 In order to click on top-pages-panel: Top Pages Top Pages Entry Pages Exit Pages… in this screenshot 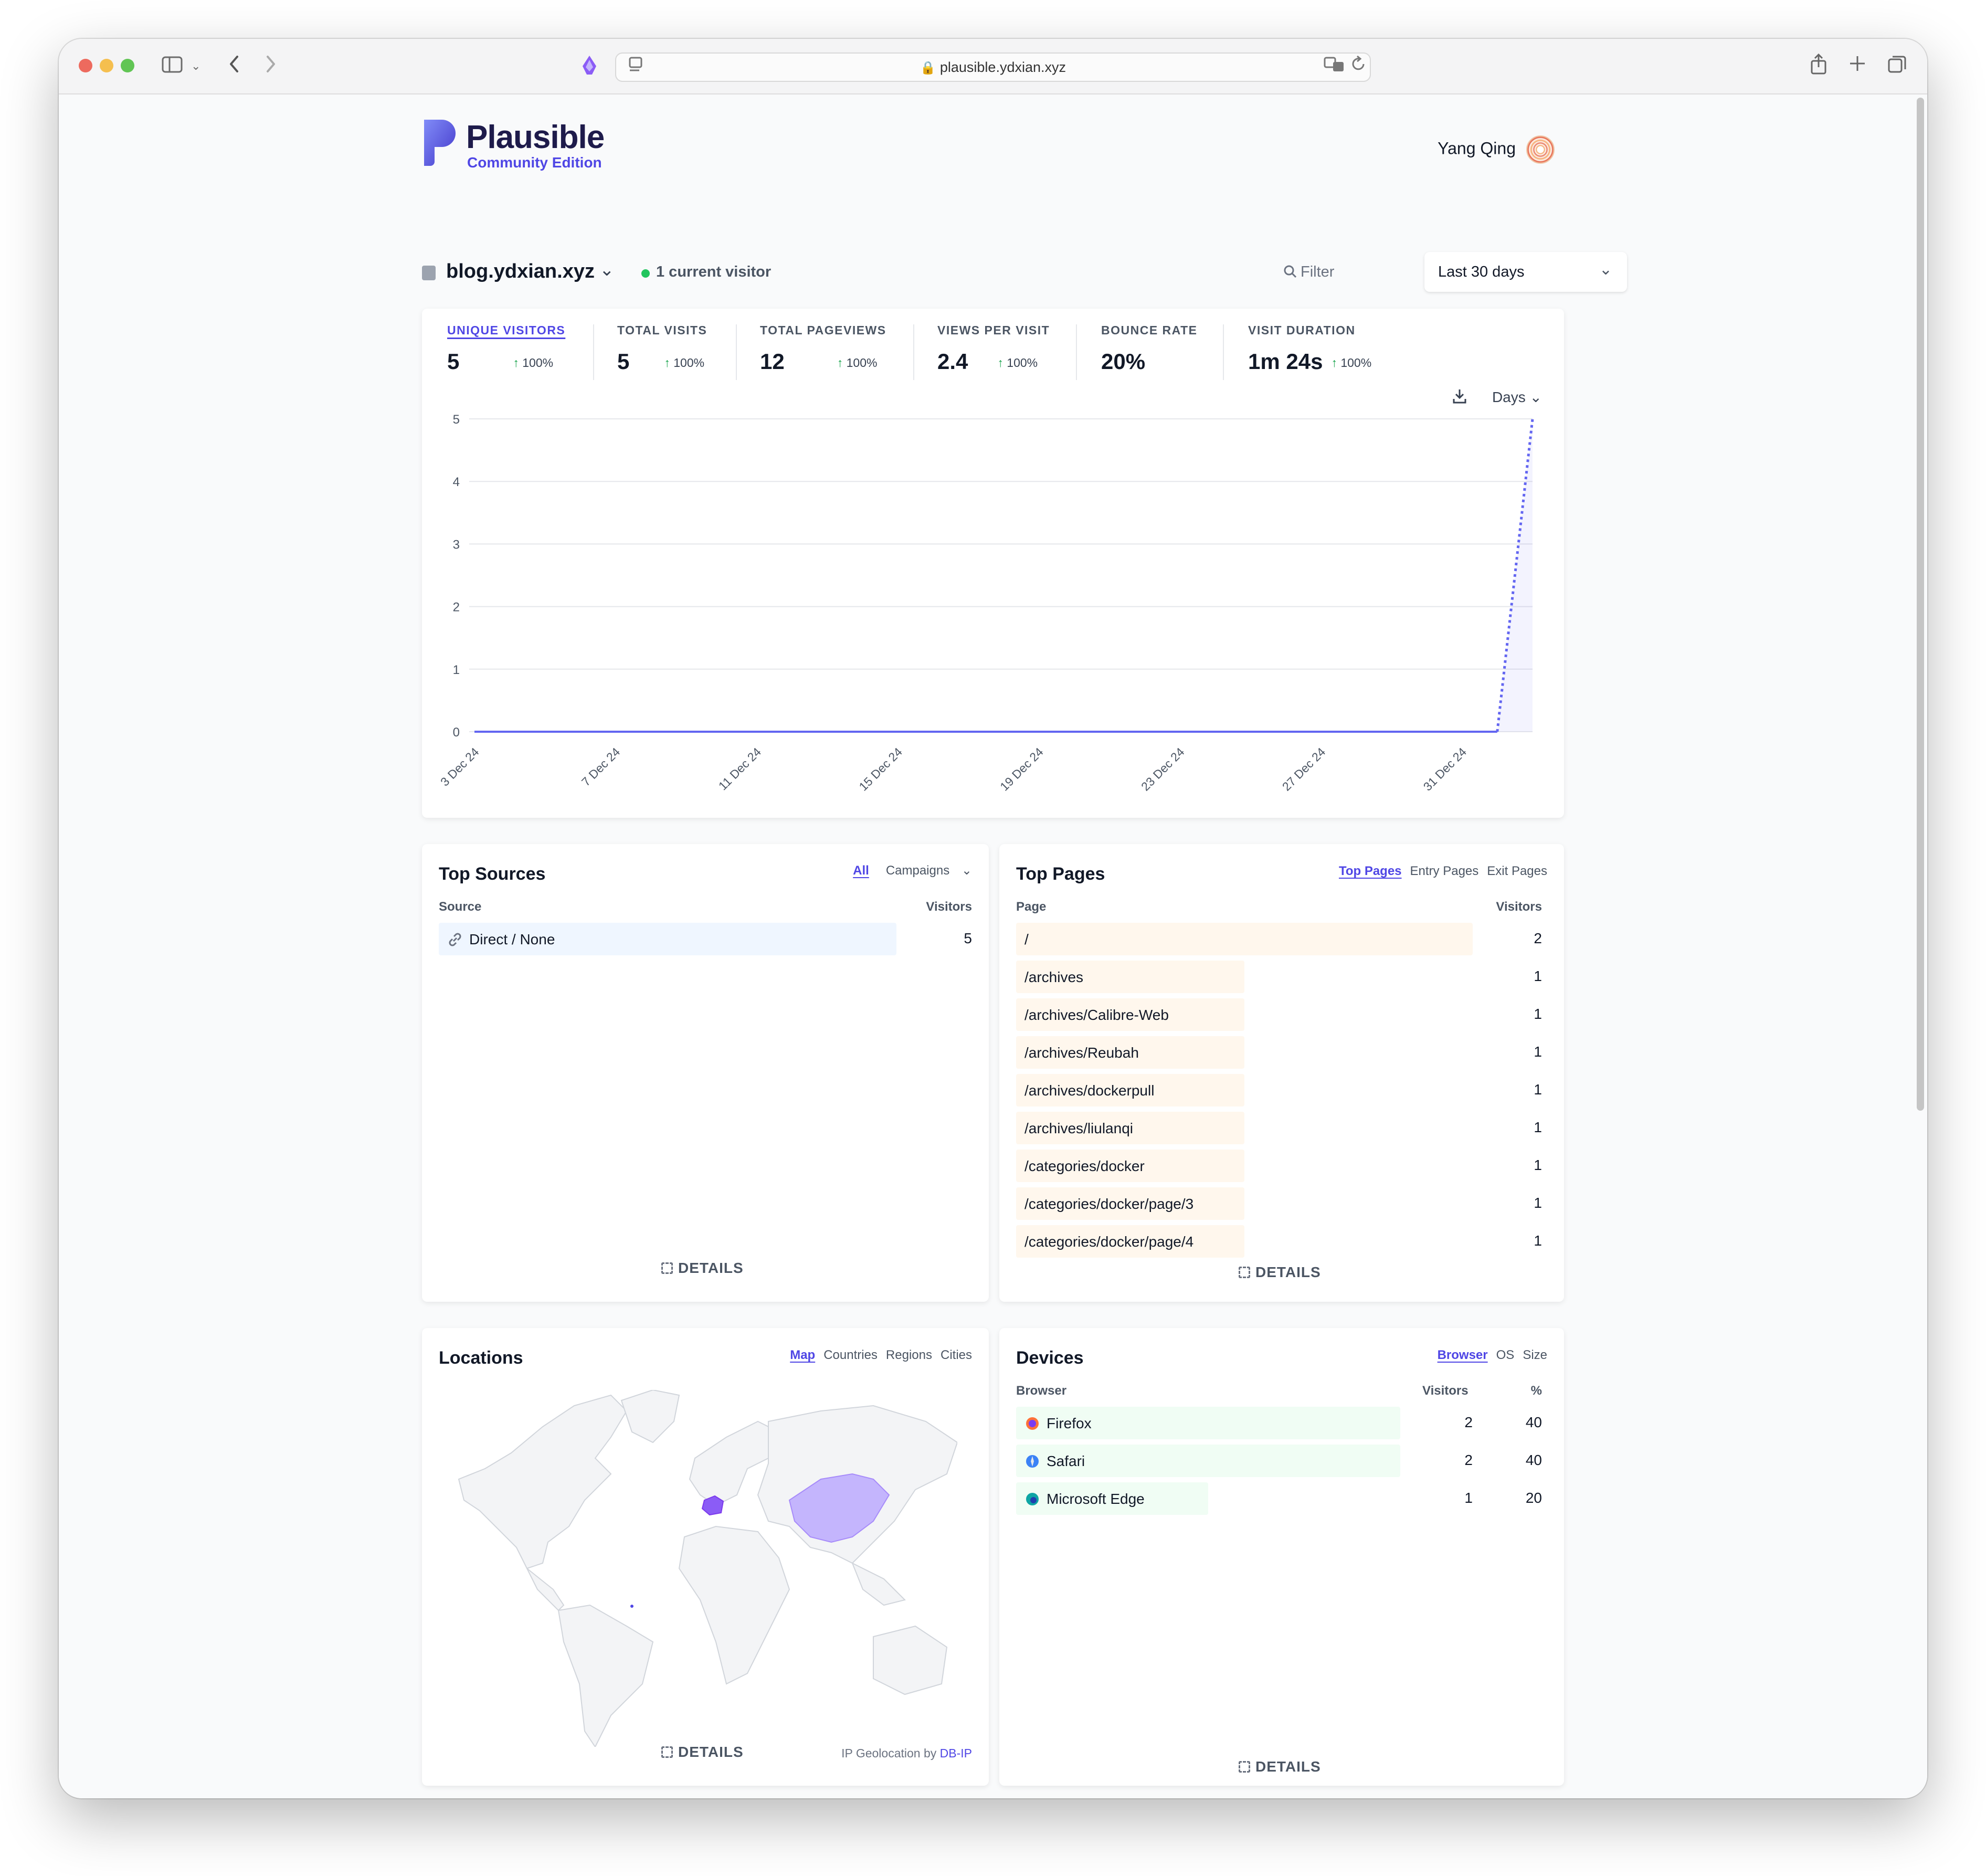, I will do `click(1281, 1073)`.